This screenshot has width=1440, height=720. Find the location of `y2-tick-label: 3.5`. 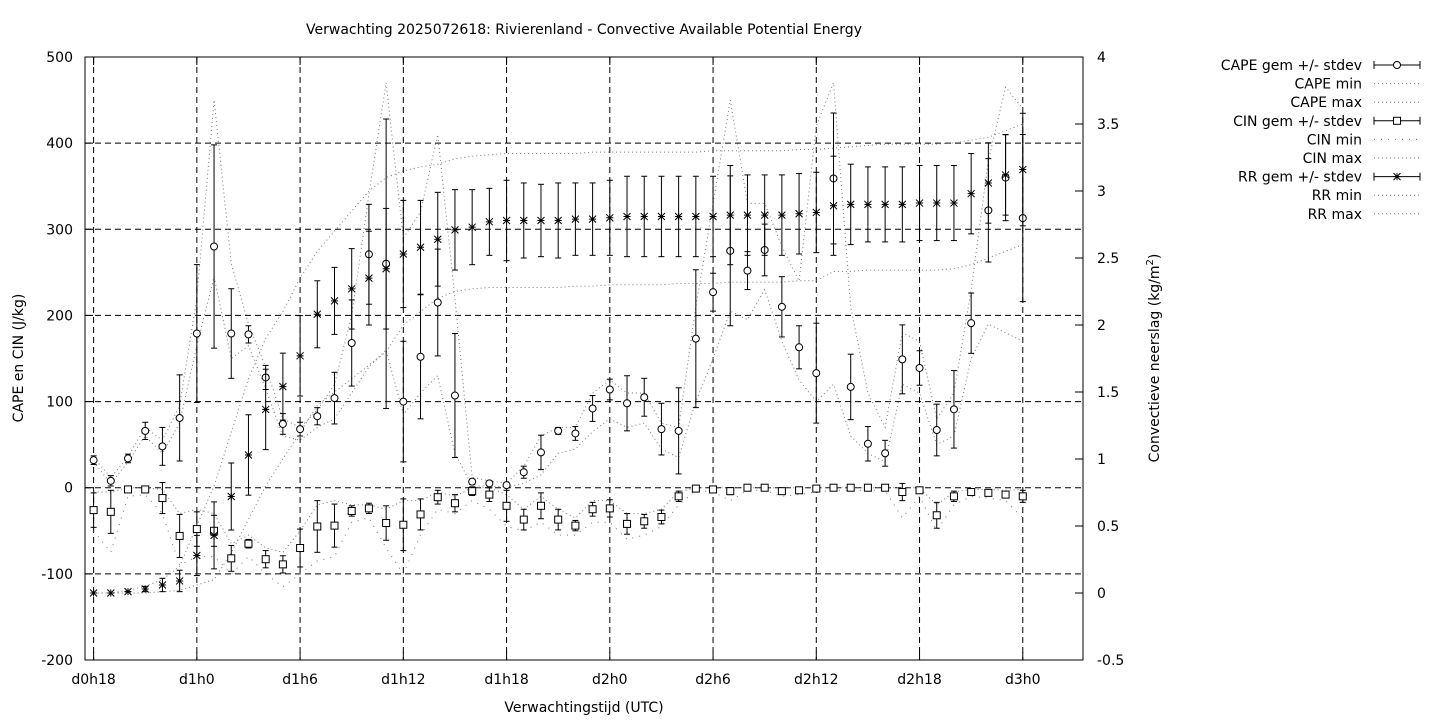

y2-tick-label: 3.5 is located at coordinates (1108, 125).